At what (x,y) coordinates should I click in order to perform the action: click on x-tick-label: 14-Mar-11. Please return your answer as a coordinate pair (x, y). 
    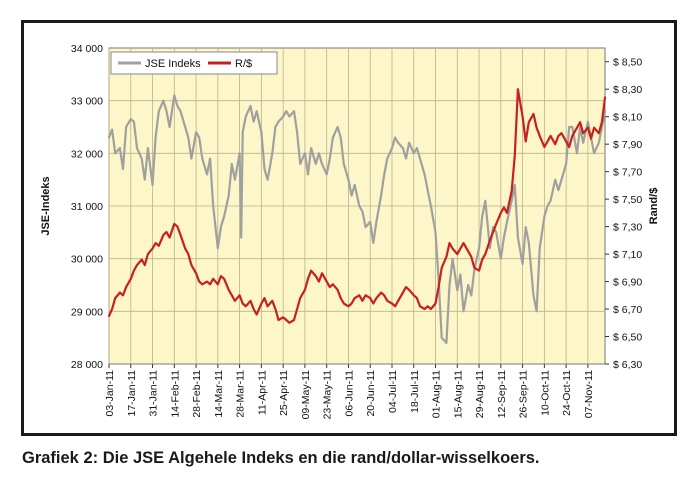
    Looking at the image, I should click on (219, 394).